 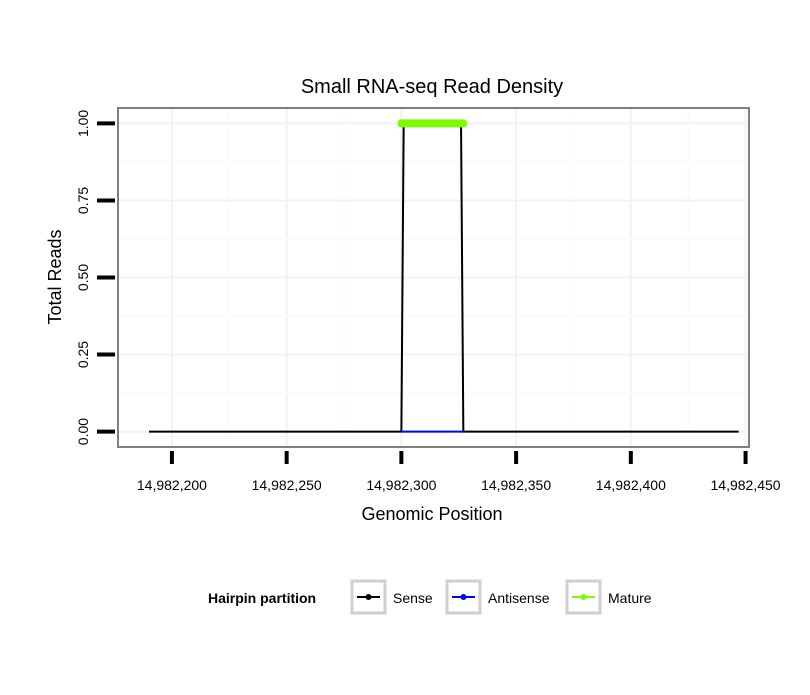 What do you see at coordinates (172, 485) in the screenshot?
I see `x-tick-label: 14,982,200` at bounding box center [172, 485].